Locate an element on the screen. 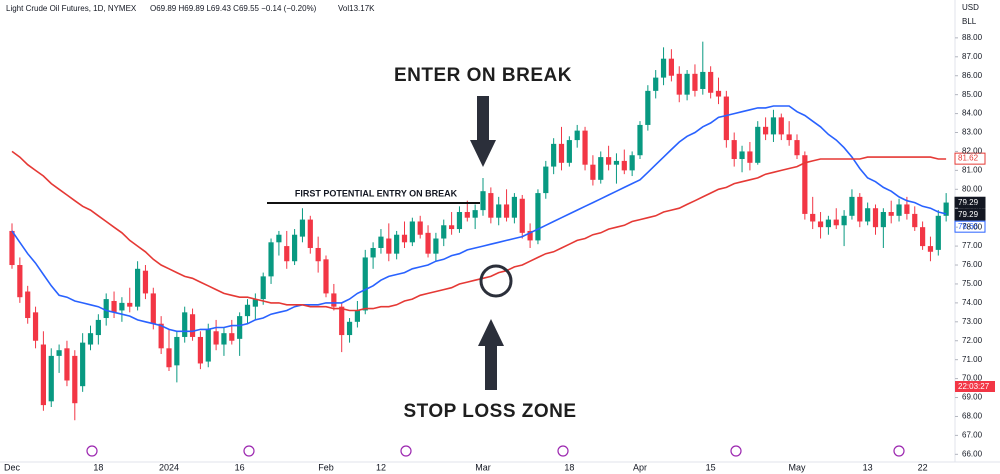 This screenshot has width=1000, height=474. volume-readout: Vol13.17K is located at coordinates (356, 8).